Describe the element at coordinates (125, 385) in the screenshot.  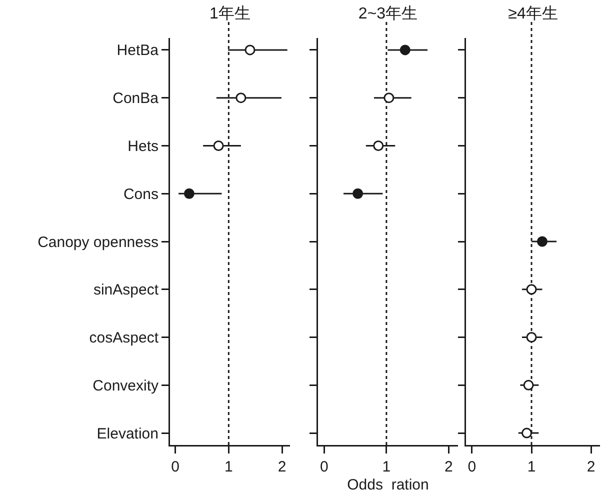
I see `y-tick-label: Convexity` at that location.